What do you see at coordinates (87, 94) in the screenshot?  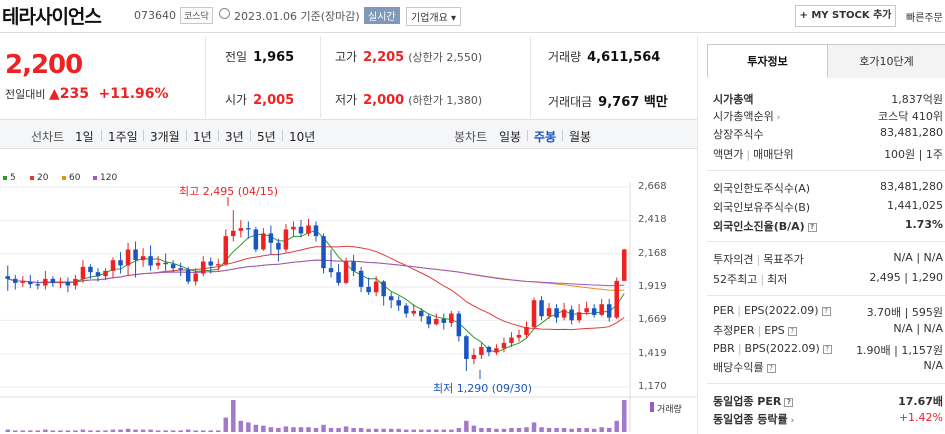 I see `price-change: 전일대비 ▲235 +11.96%` at bounding box center [87, 94].